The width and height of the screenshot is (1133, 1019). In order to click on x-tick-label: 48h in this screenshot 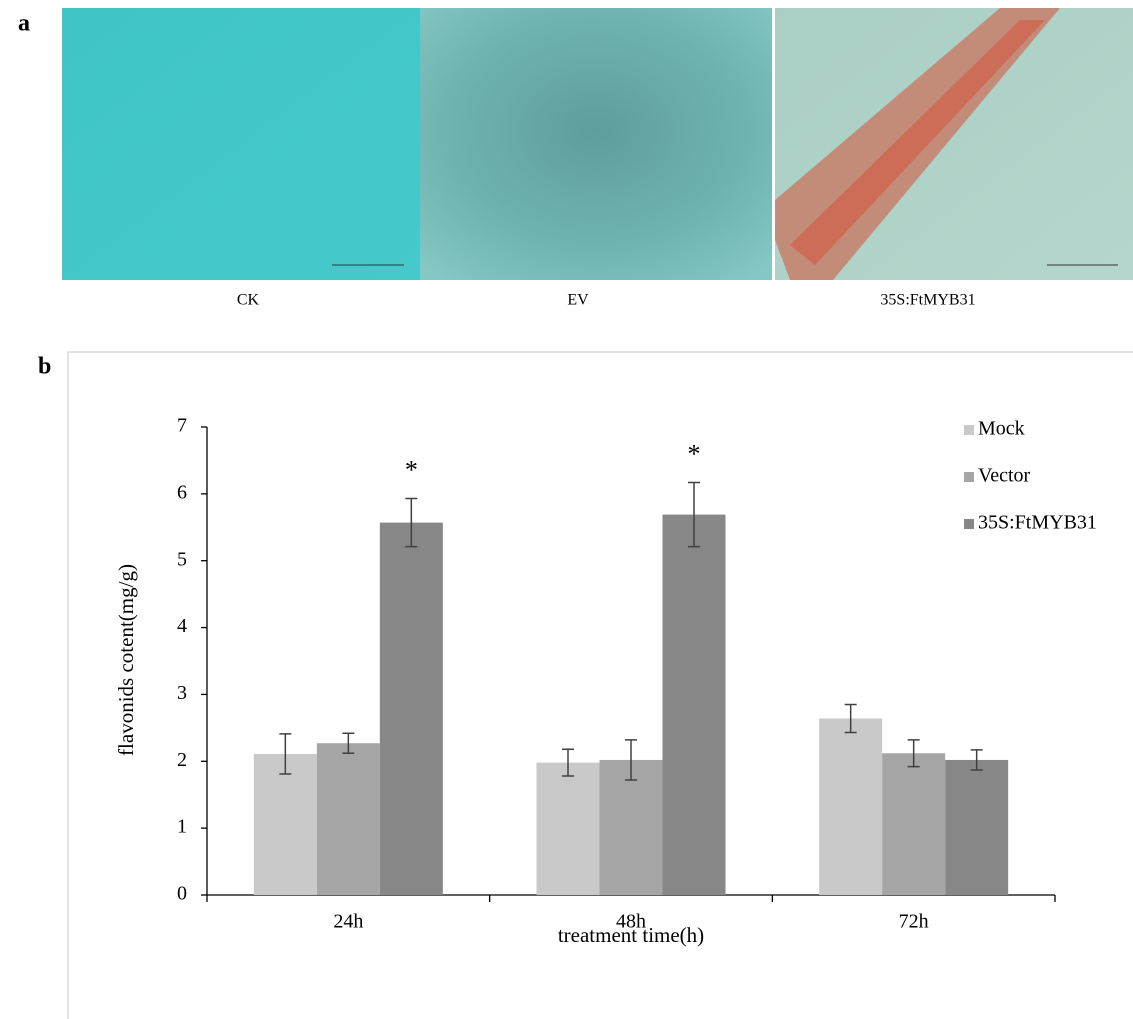, I will do `click(631, 922)`.